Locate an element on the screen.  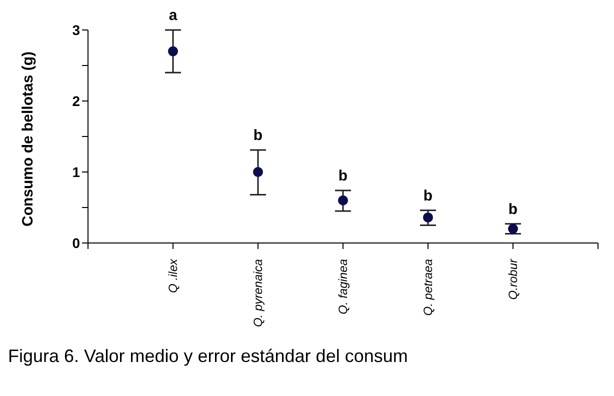
y-tick-label: 2 is located at coordinates (76, 100).